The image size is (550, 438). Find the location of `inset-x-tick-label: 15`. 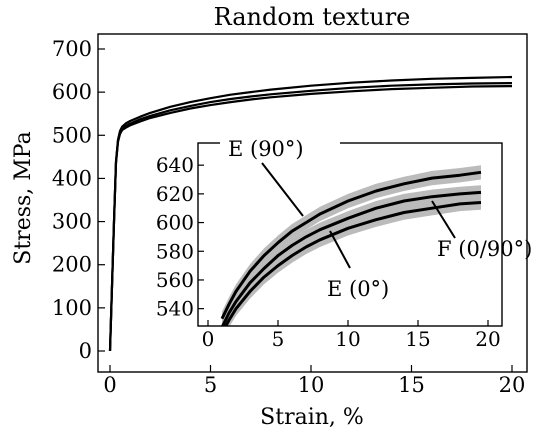

inset-x-tick-label: 15 is located at coordinates (417, 339).